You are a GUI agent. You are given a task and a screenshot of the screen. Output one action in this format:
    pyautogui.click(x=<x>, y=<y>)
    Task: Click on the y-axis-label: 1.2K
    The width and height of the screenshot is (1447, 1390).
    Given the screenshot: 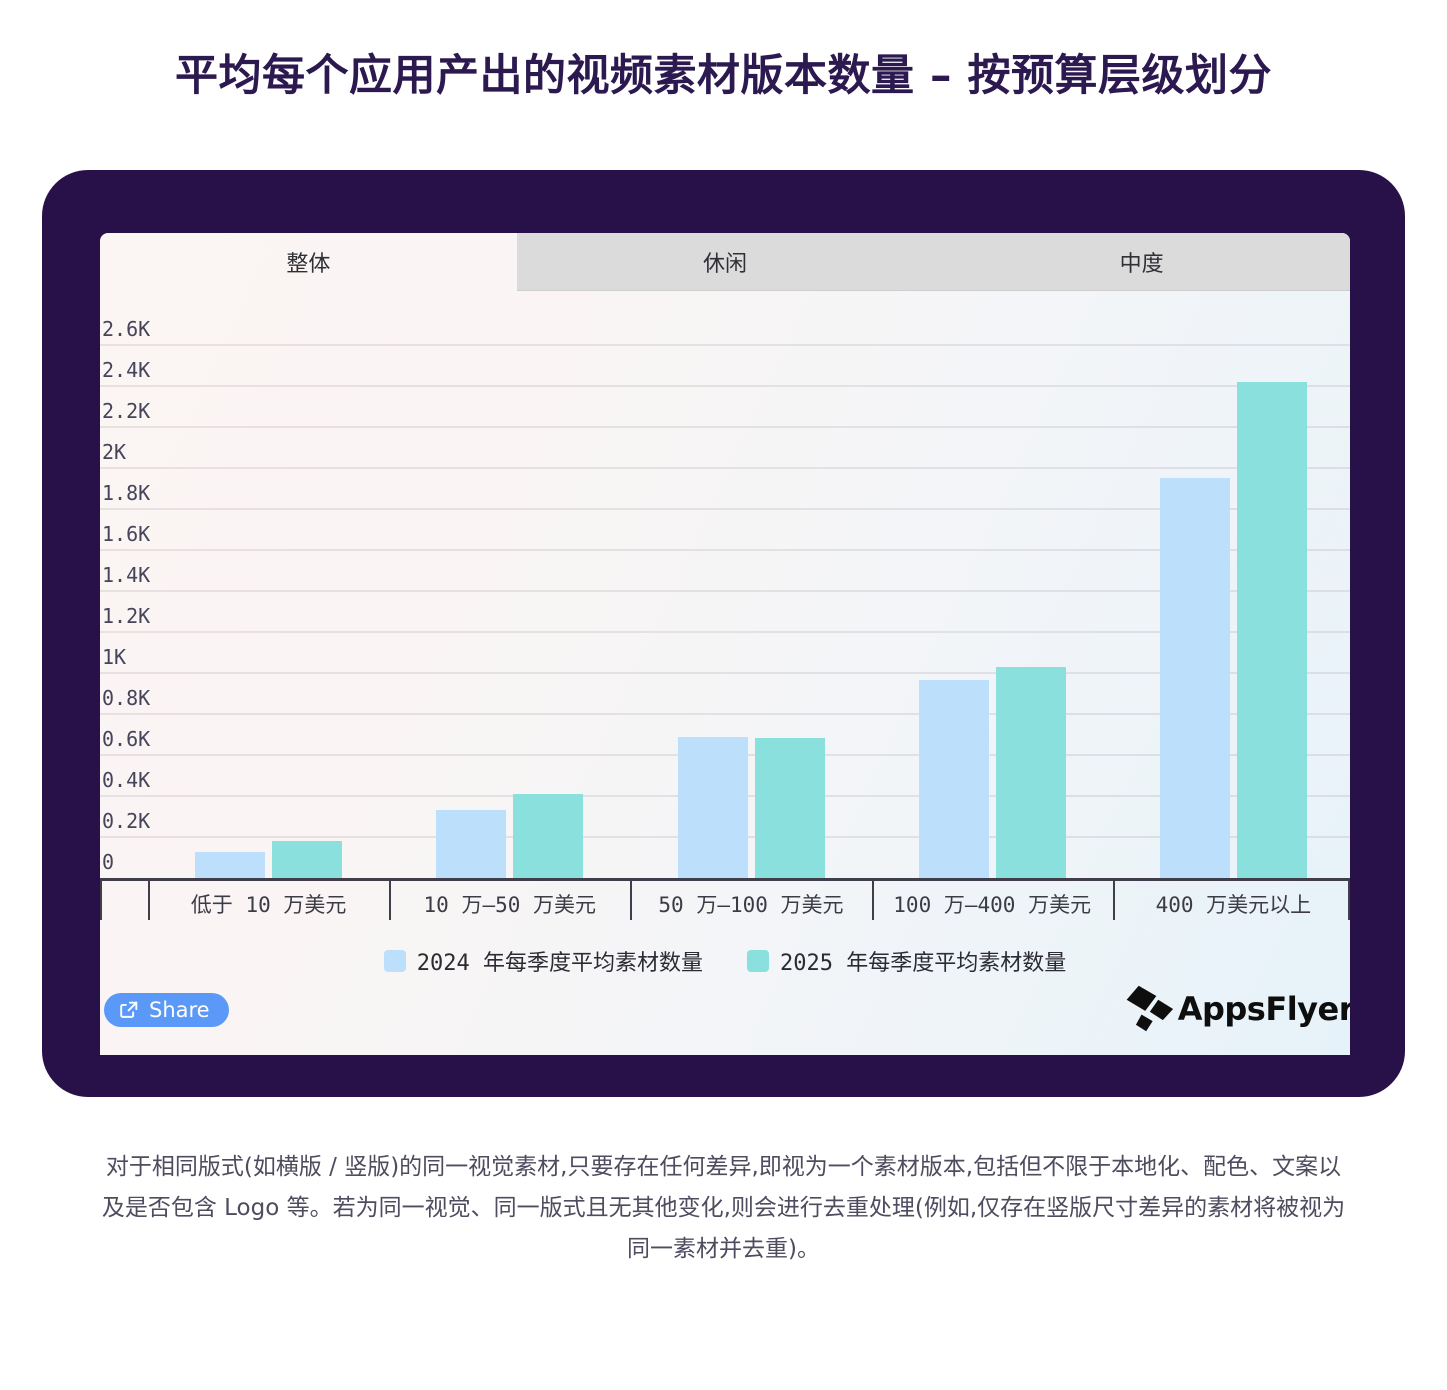 What is the action you would take?
    pyautogui.click(x=126, y=616)
    